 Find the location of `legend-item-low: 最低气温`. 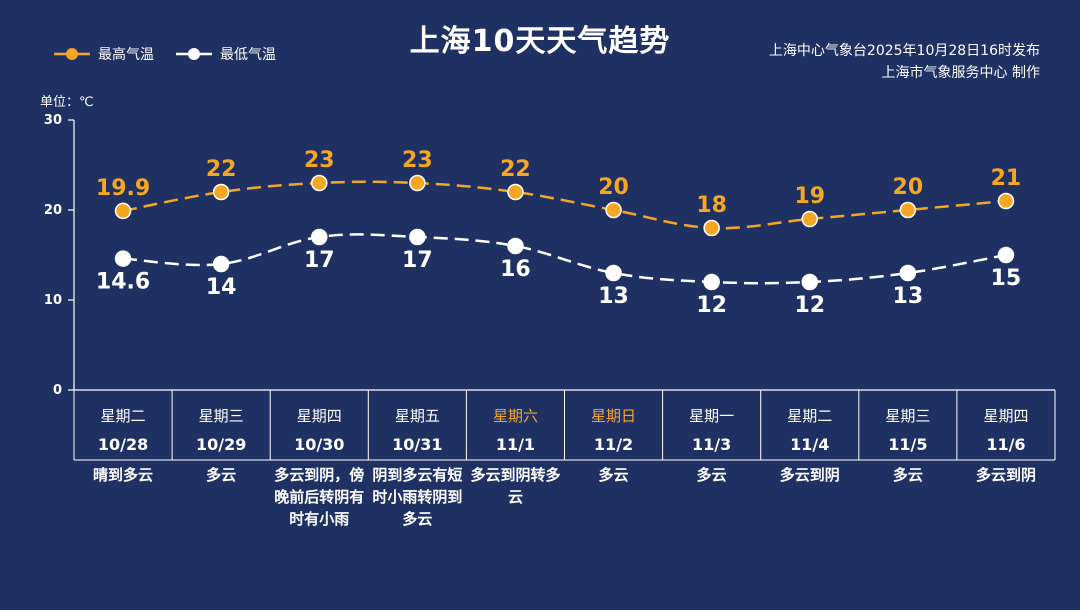

legend-item-low: 最低气温 is located at coordinates (226, 54).